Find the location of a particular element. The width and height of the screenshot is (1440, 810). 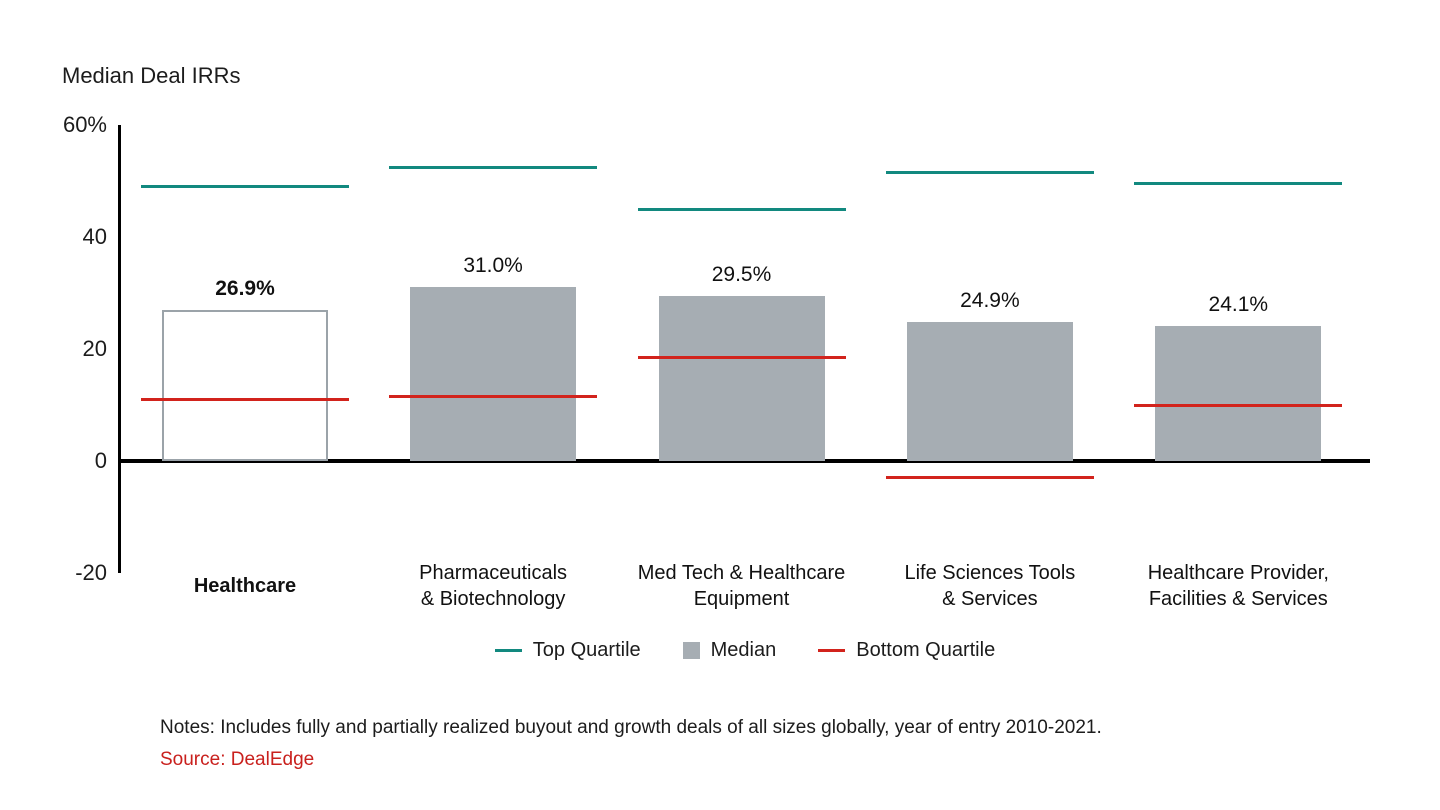

category-label-line: Facilities & Services is located at coordinates (1238, 599).